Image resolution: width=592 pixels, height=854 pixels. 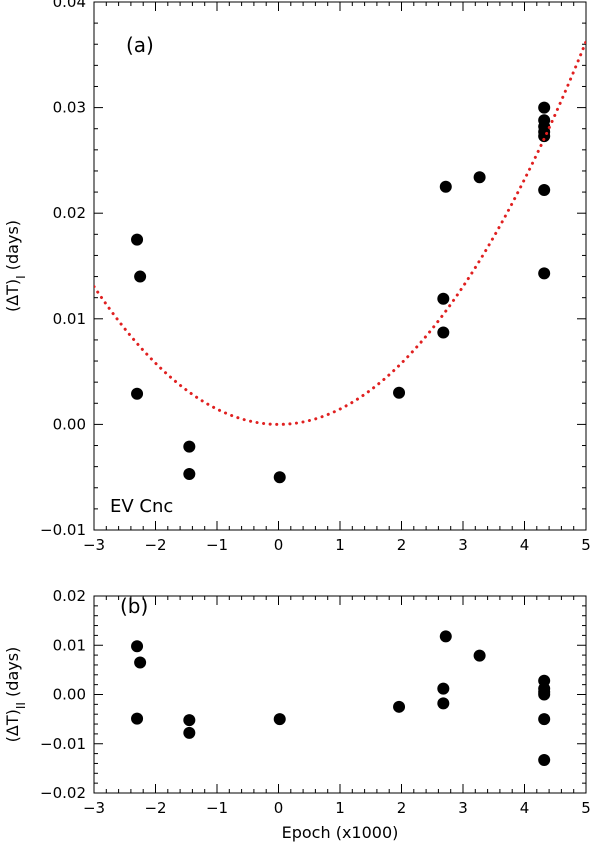 What do you see at coordinates (21, 277) in the screenshot?
I see `y-axis-label-subscript: I` at bounding box center [21, 277].